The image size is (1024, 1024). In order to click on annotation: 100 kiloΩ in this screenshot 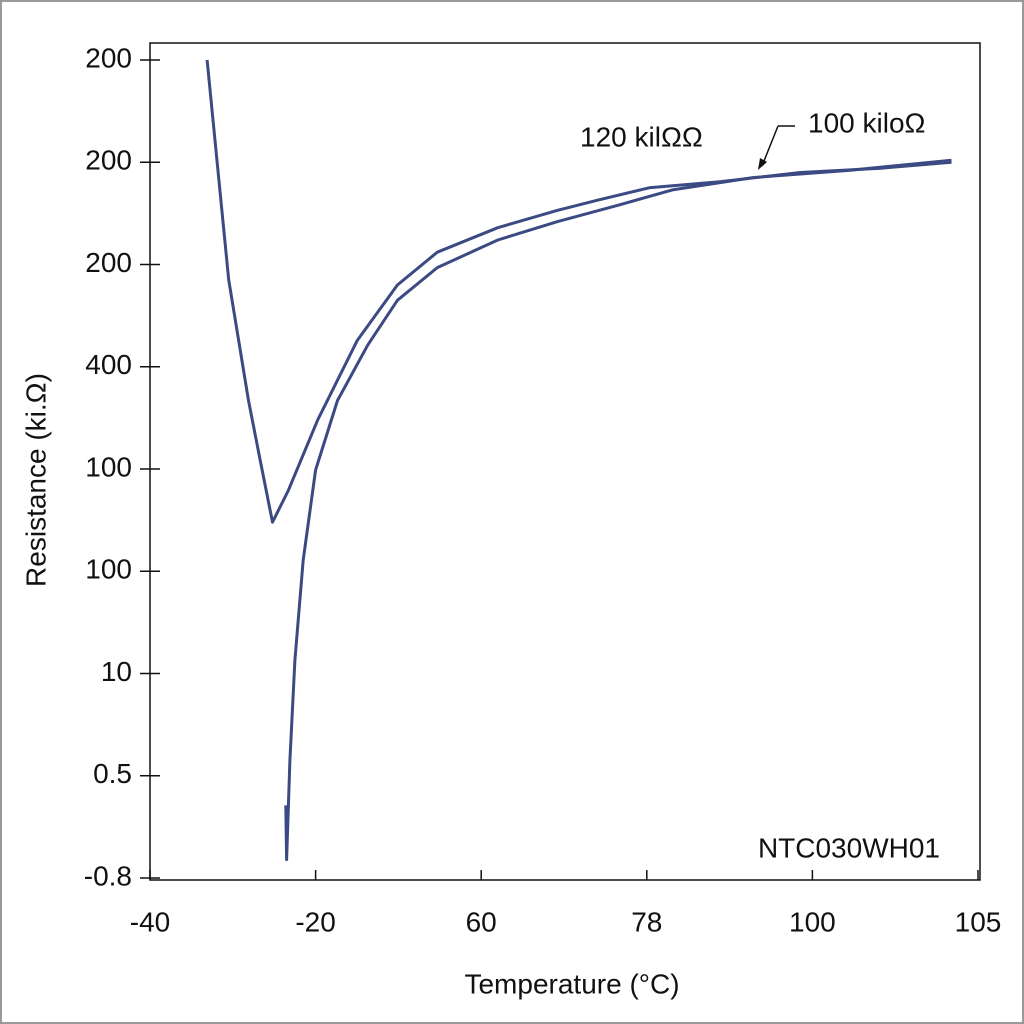, I will do `click(866, 122)`.